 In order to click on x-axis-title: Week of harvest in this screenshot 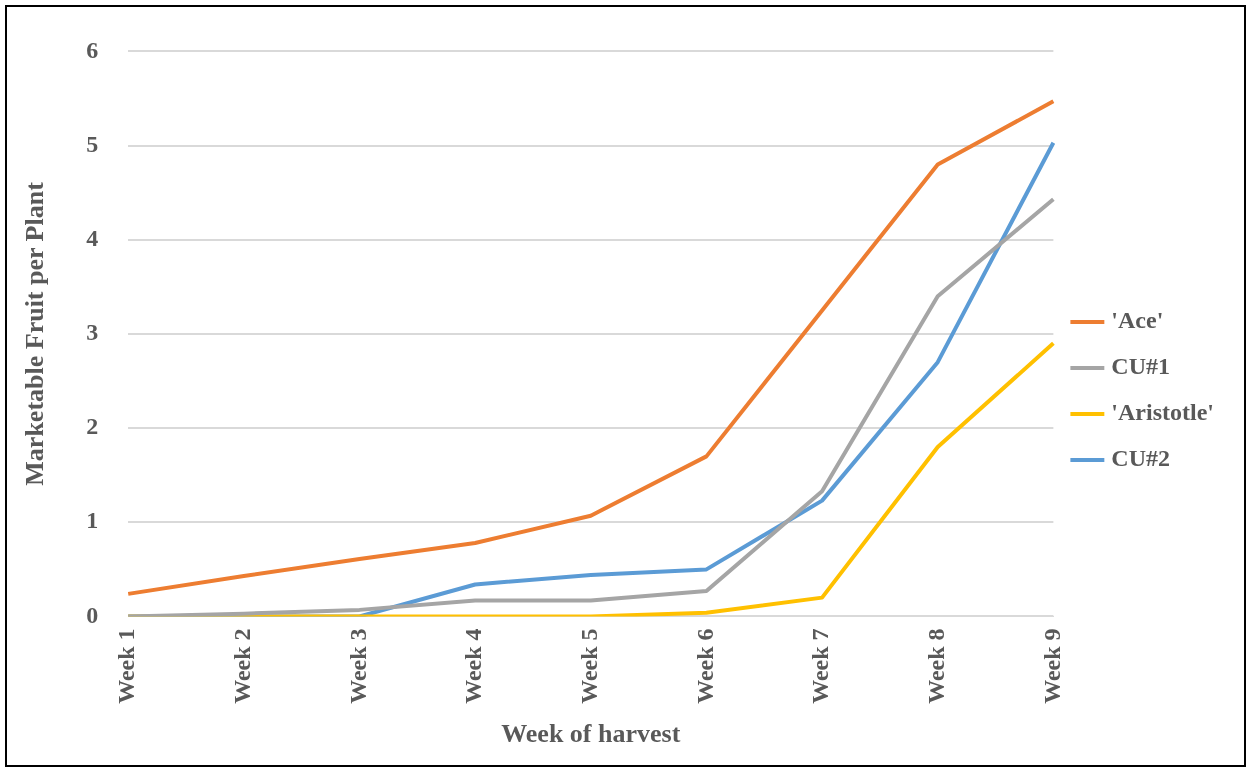, I will do `click(591, 734)`.